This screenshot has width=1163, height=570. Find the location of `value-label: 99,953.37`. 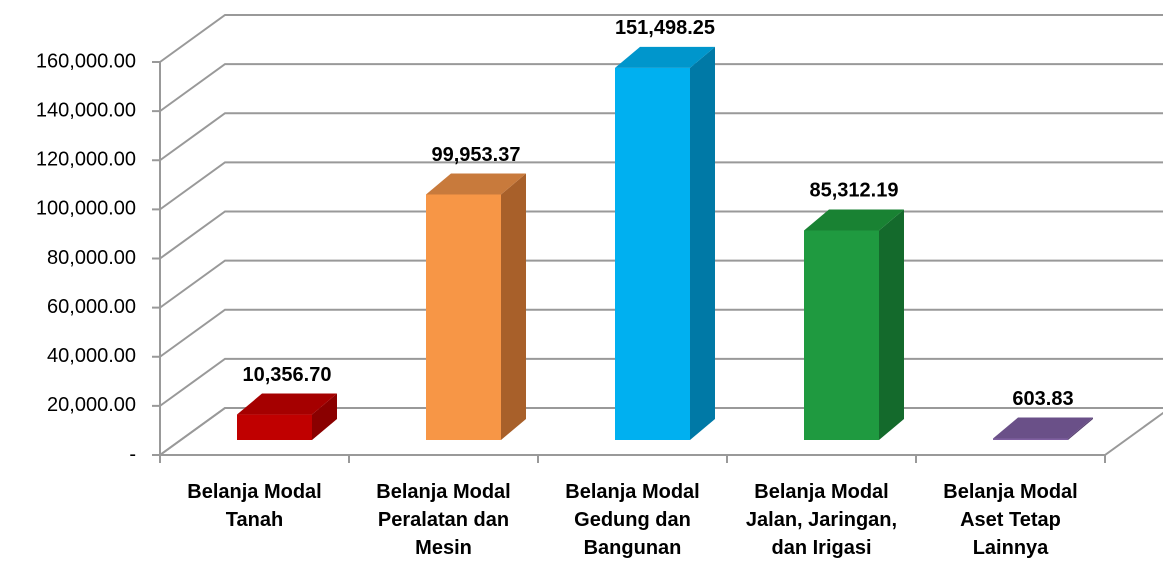

value-label: 99,953.37 is located at coordinates (476, 155).